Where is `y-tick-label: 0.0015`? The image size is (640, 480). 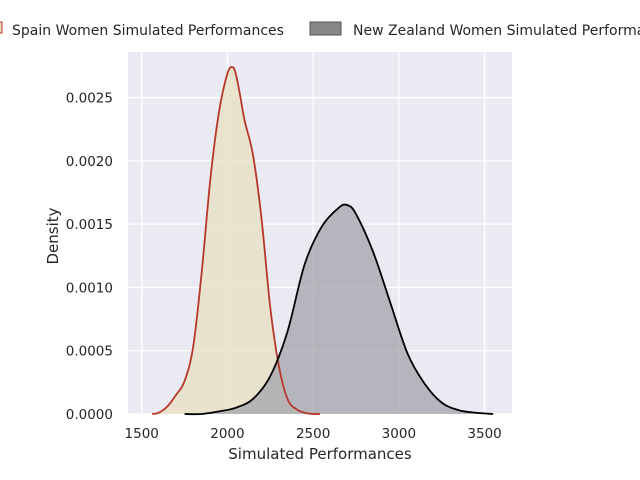 y-tick-label: 0.0015 is located at coordinates (89, 225).